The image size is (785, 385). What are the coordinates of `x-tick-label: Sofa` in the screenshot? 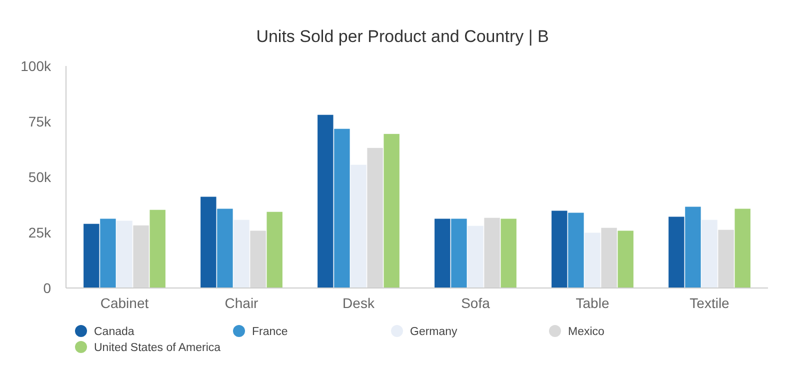 It's located at (475, 303).